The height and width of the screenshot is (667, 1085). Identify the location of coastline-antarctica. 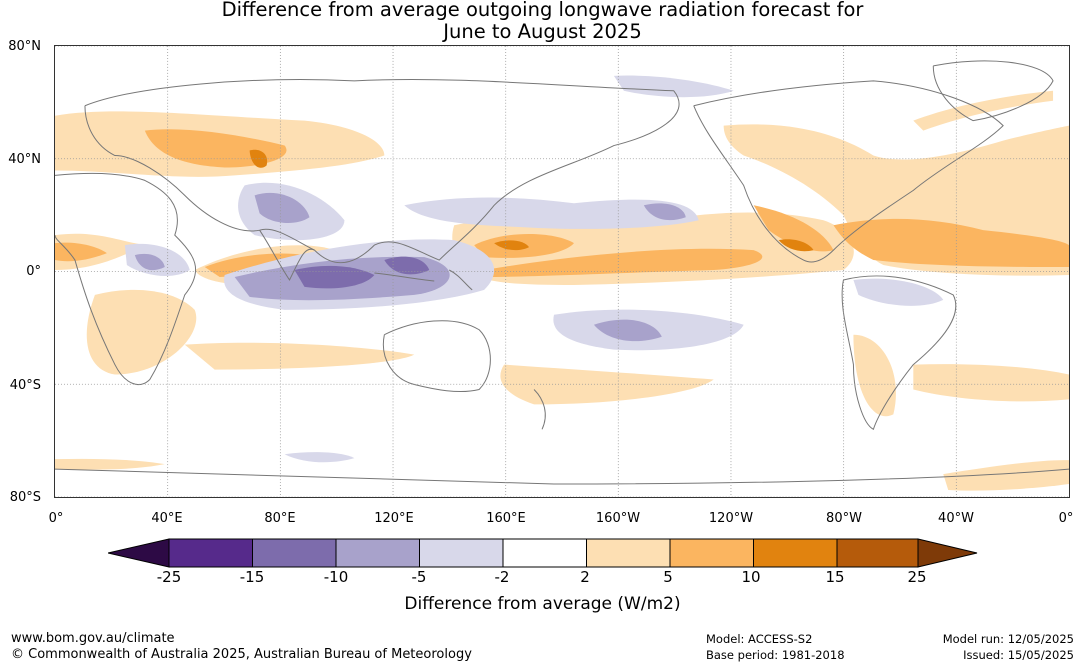
(562, 476).